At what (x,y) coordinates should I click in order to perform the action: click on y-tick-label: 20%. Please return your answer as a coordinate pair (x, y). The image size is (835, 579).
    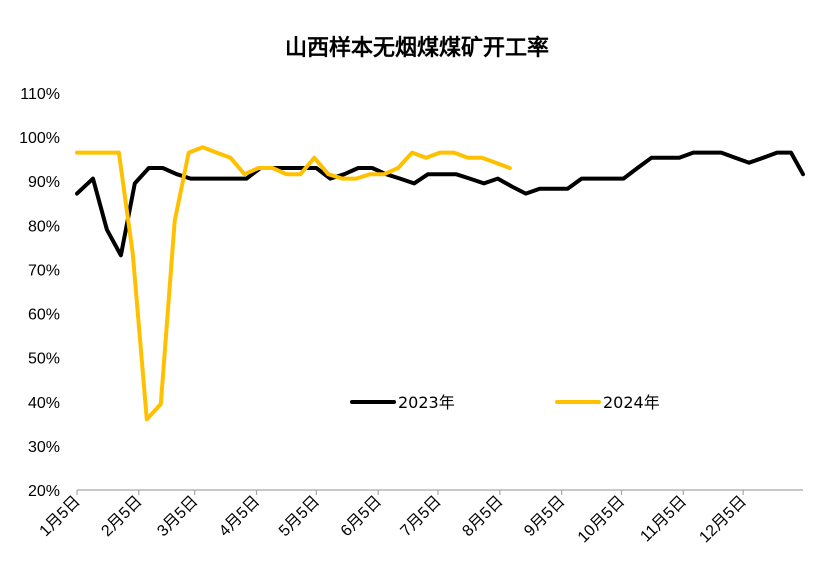
    Looking at the image, I should click on (44, 491).